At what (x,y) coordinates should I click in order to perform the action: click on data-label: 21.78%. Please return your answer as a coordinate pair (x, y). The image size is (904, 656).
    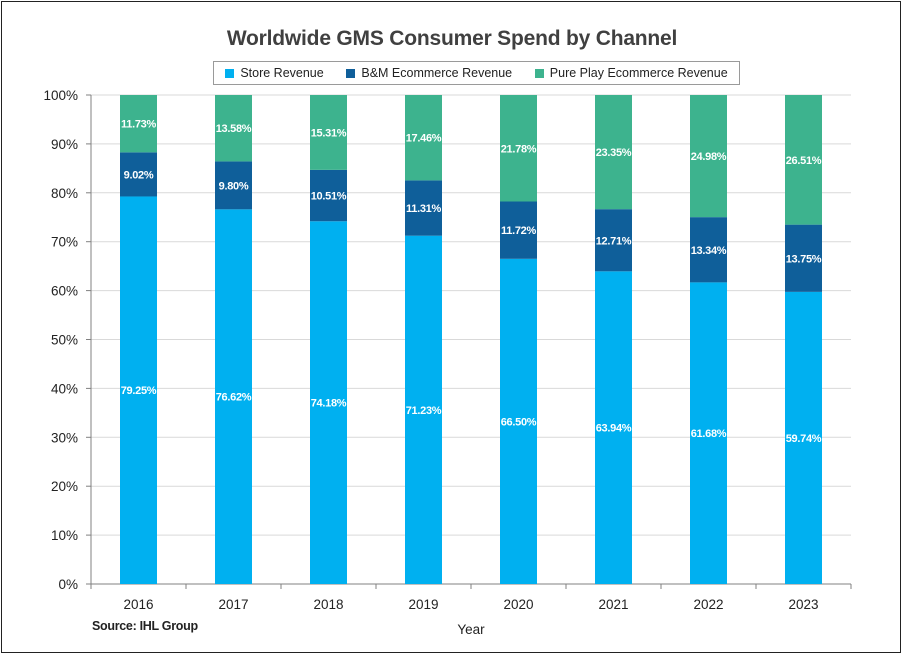
    Looking at the image, I should click on (519, 149).